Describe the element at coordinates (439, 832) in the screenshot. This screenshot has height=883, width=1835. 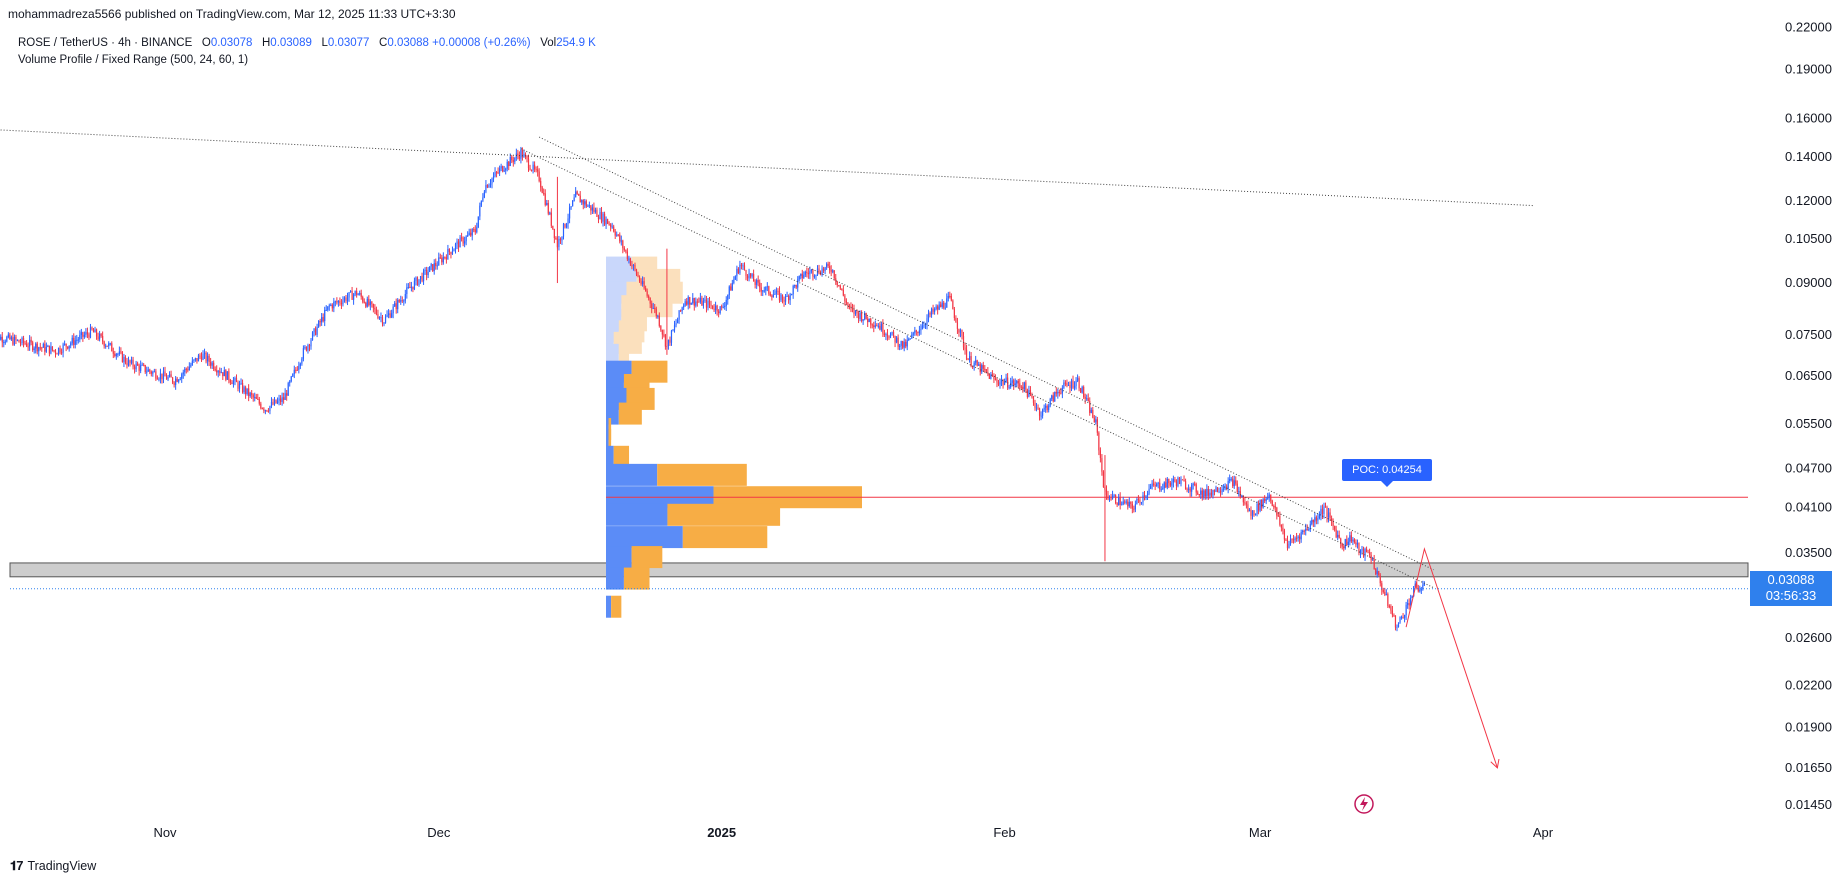
I see `time-tick-label: Dec` at that location.